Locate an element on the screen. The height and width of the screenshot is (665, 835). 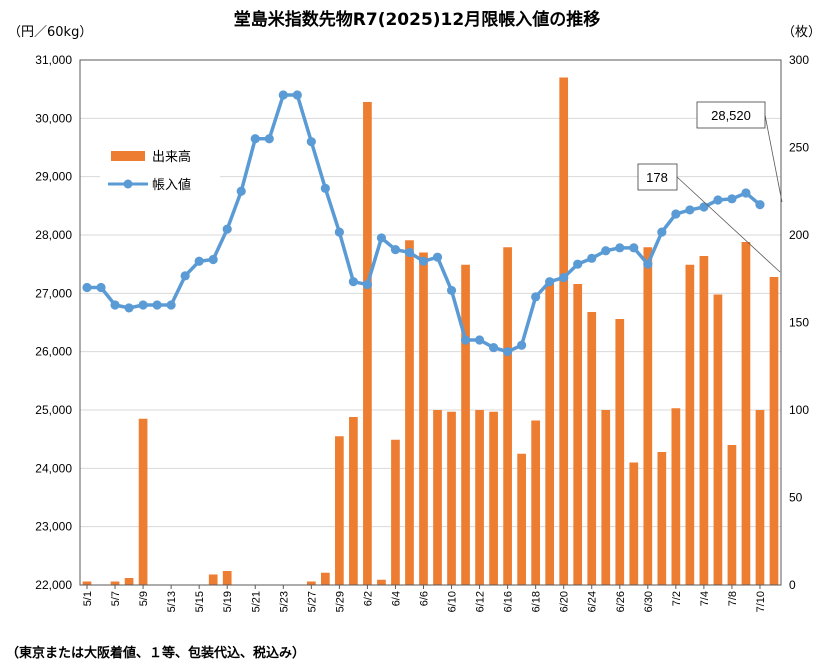
x-tick-label: 5/7 is located at coordinates (116, 598).